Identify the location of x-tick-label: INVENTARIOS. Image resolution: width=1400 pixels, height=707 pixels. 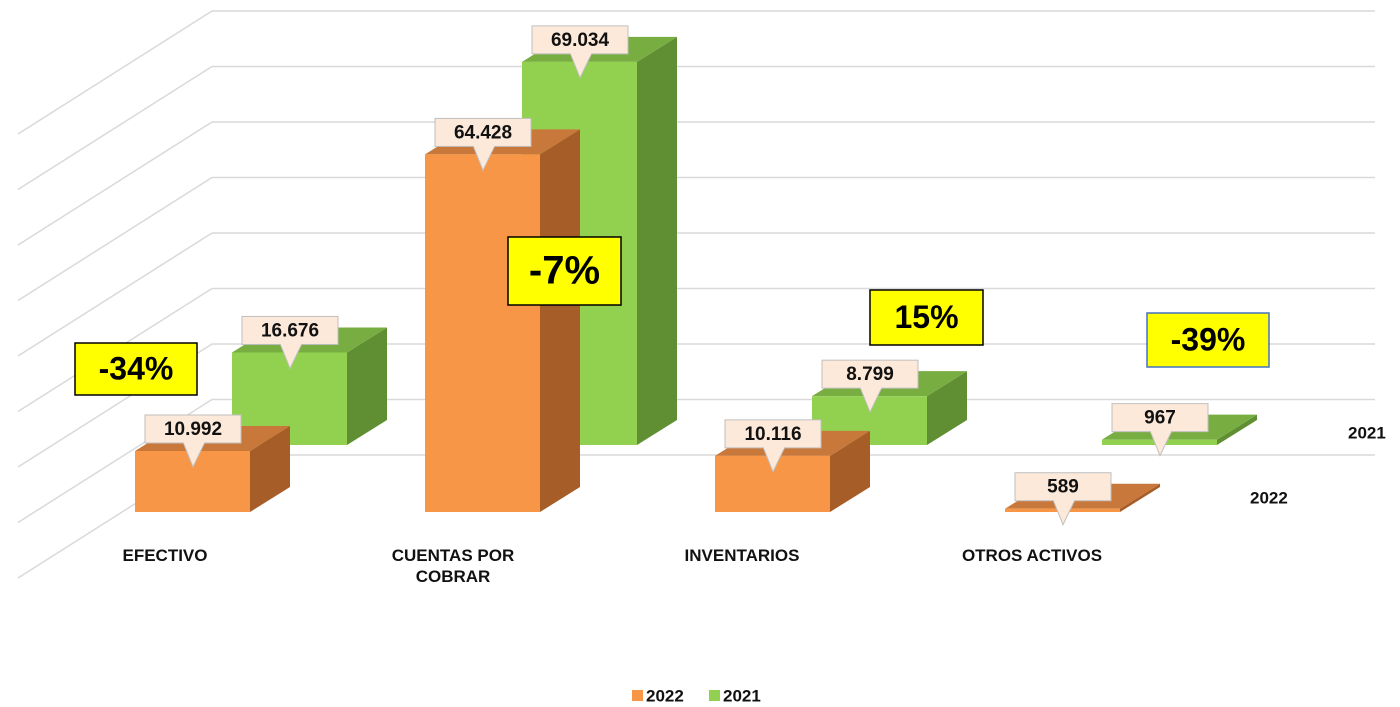
(742, 555).